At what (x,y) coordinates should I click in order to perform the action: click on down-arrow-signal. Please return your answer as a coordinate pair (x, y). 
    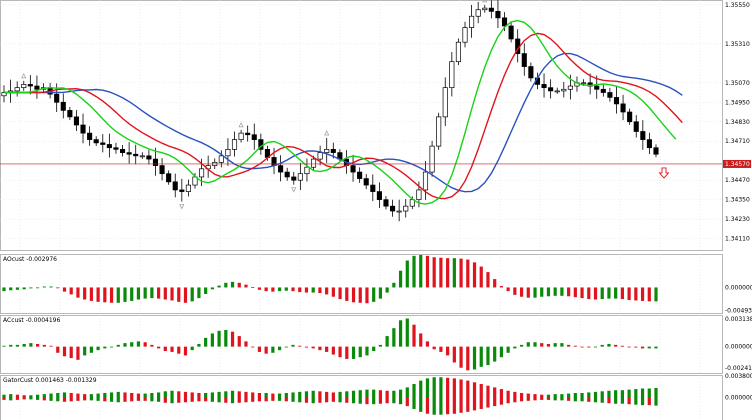
    Looking at the image, I should click on (664, 173).